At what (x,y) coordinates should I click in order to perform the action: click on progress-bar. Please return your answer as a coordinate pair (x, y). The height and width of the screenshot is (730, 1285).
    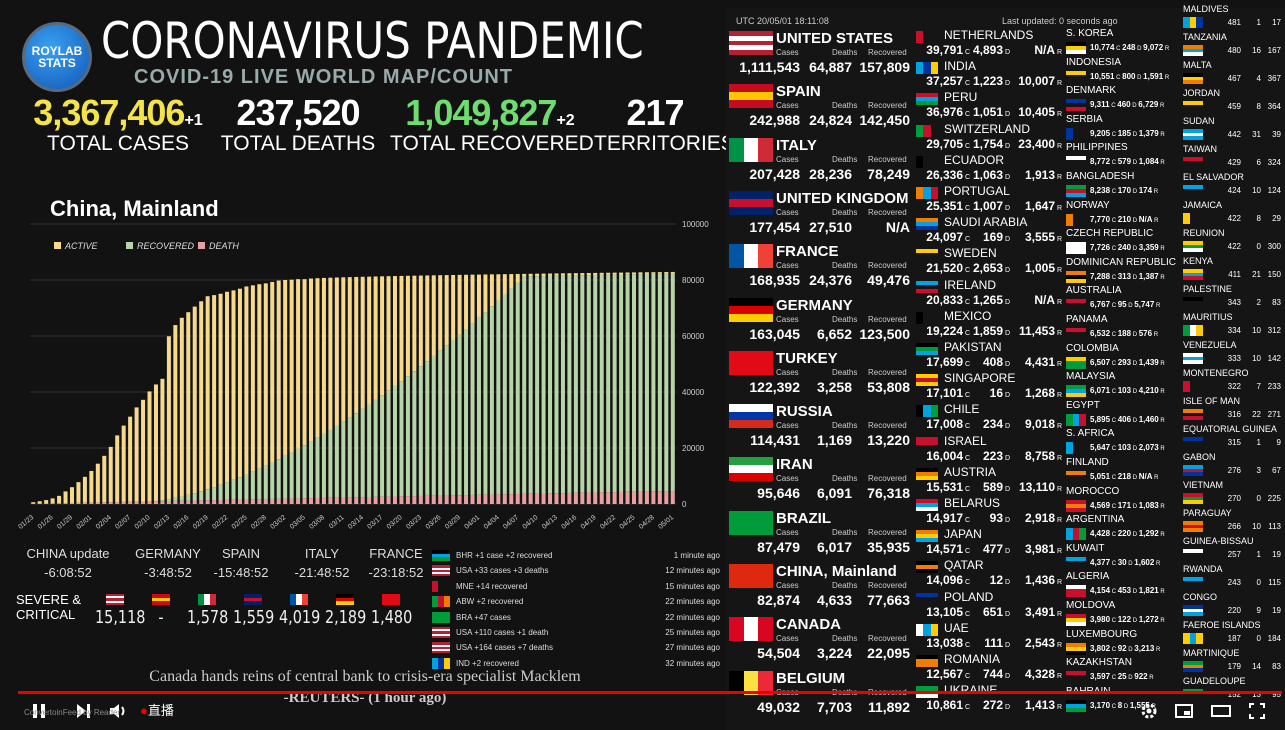
    Looking at the image, I should click on (650, 692).